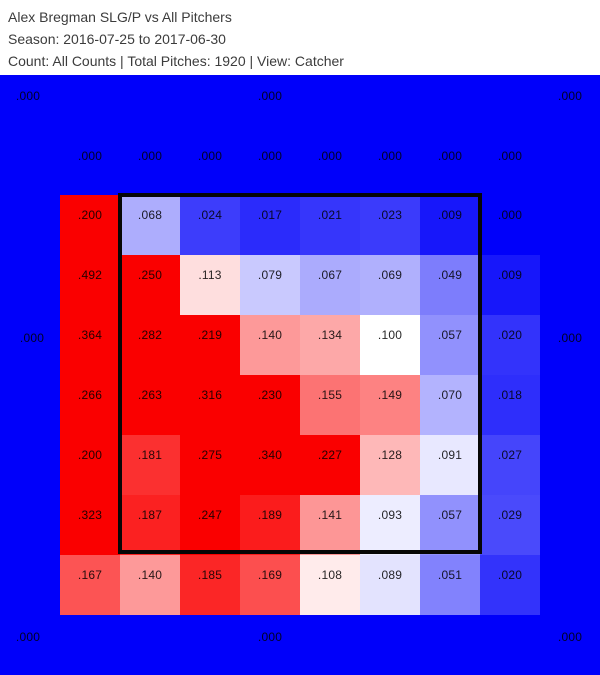 Image resolution: width=600 pixels, height=675 pixels. What do you see at coordinates (90, 465) in the screenshot?
I see `heatmap-cell: .200` at bounding box center [90, 465].